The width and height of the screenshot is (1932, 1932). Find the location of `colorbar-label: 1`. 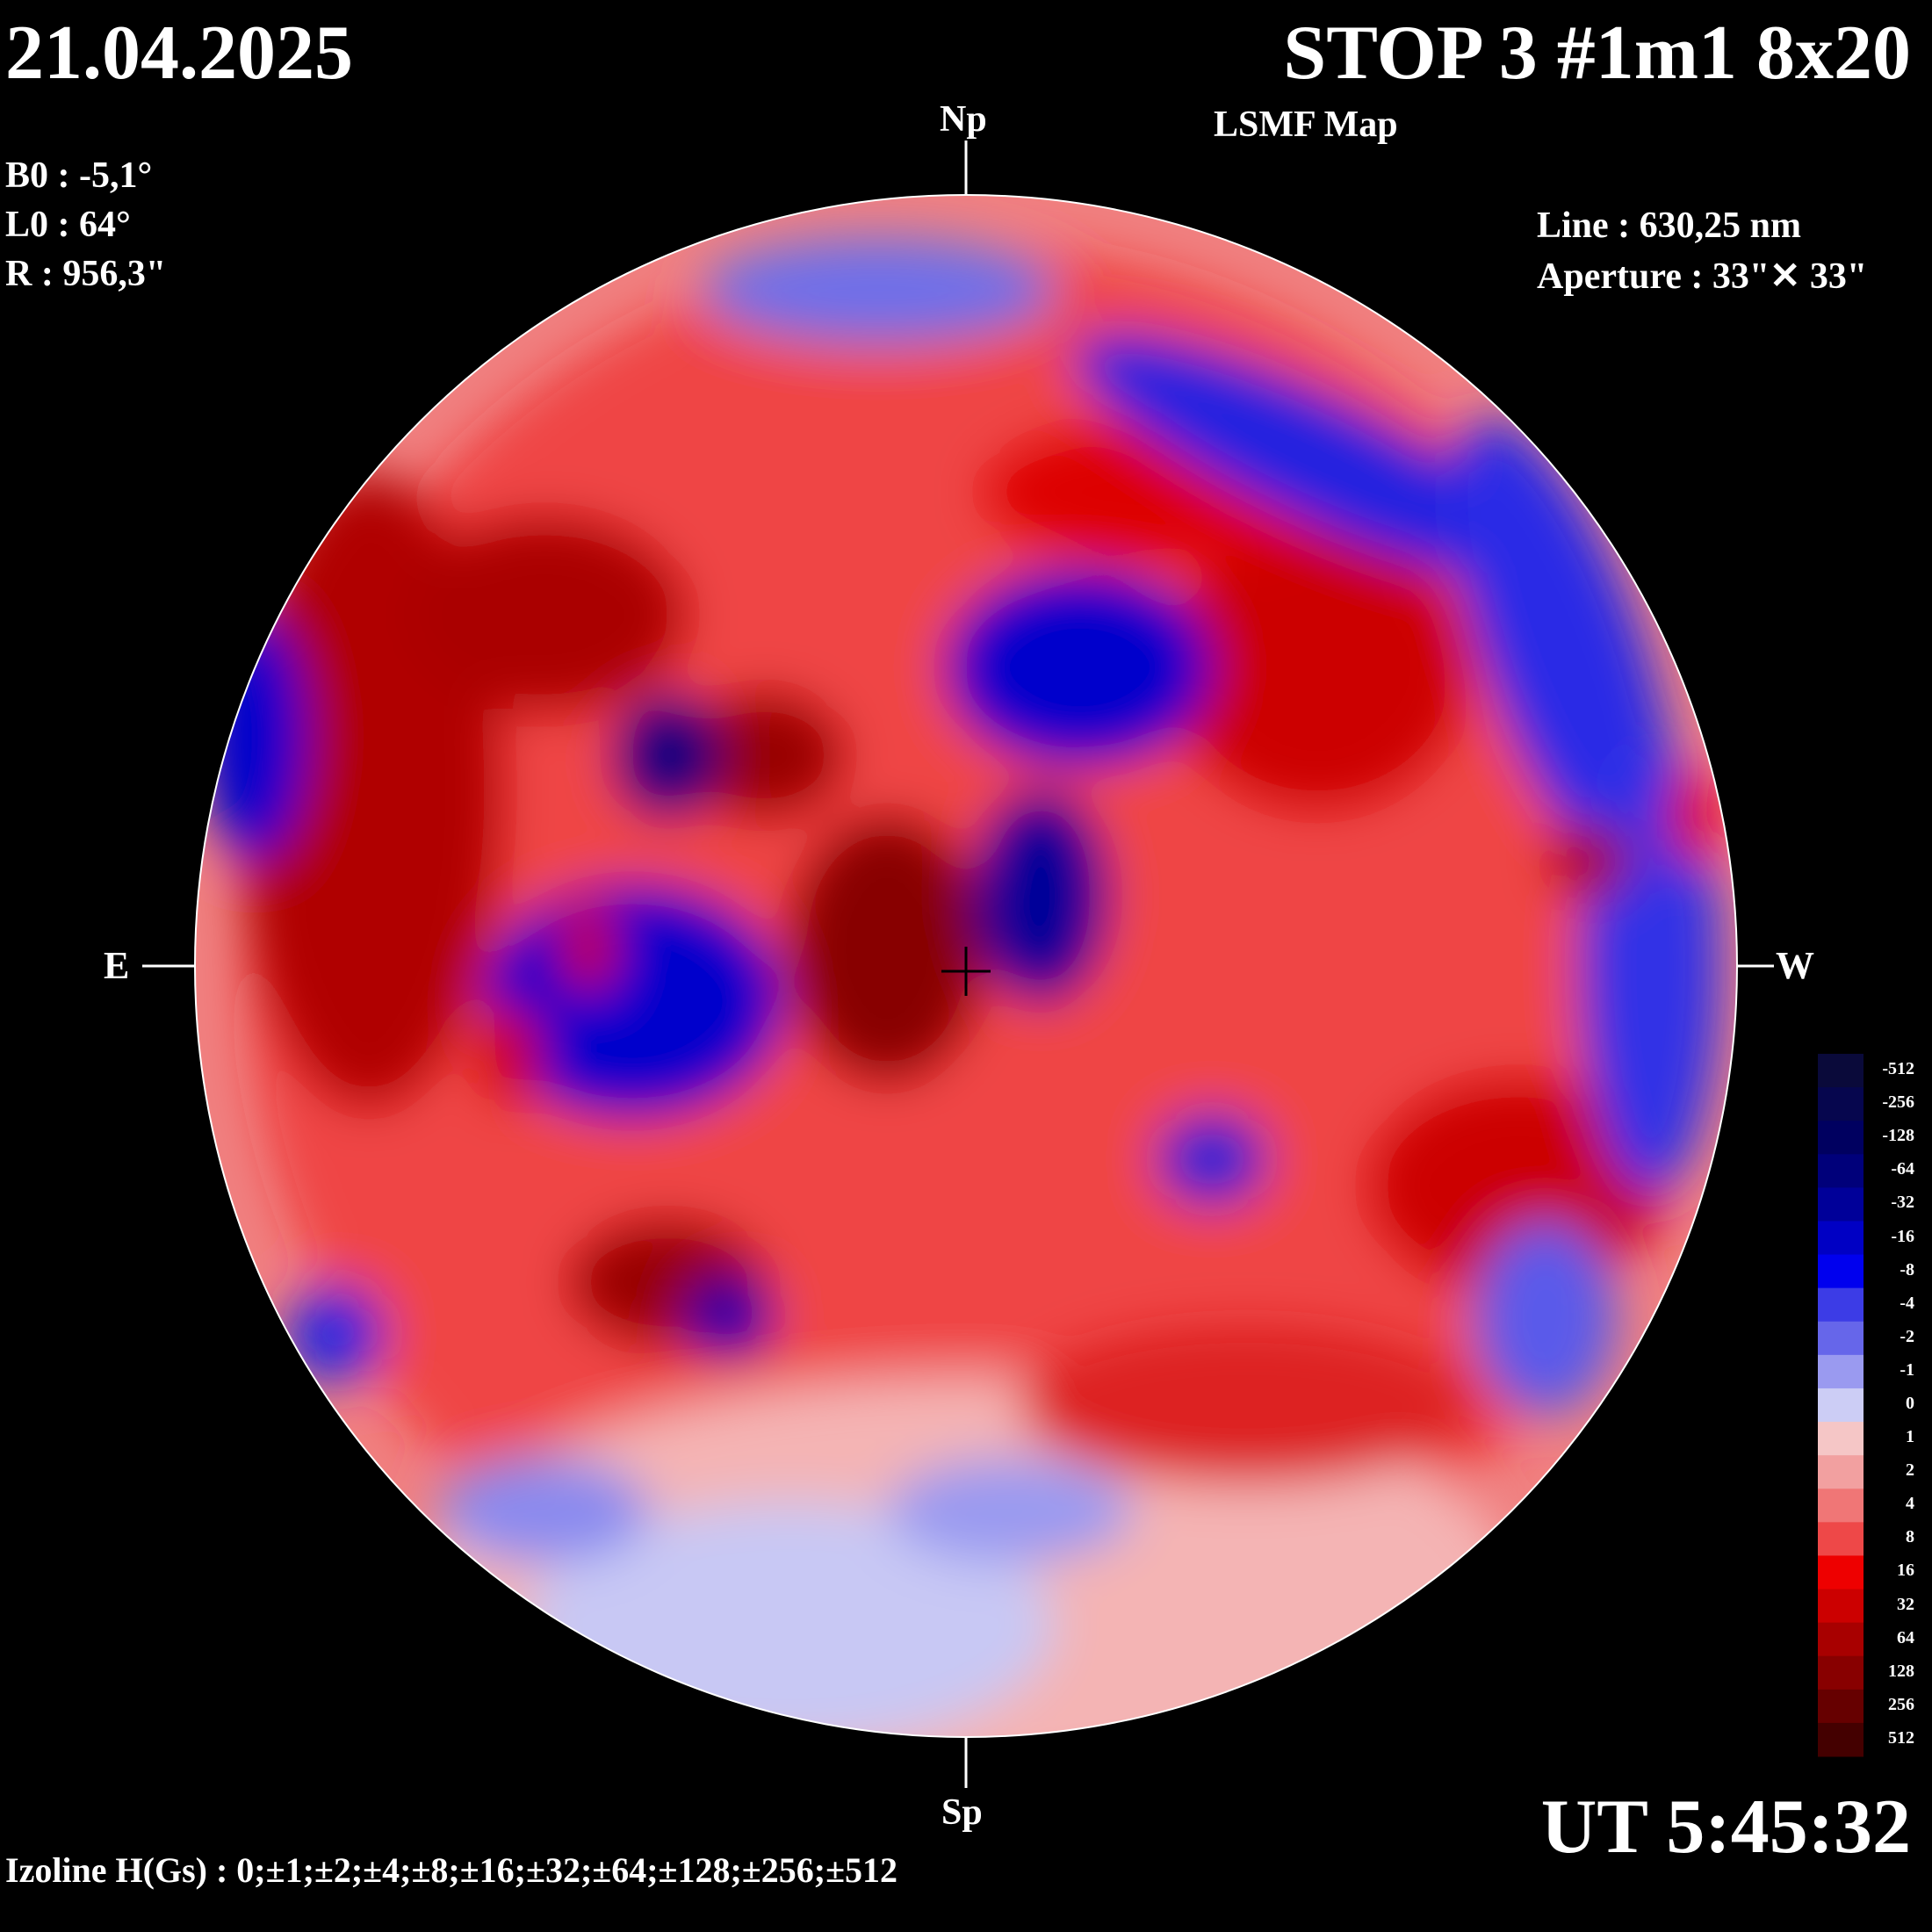

colorbar-label: 1 is located at coordinates (1910, 1437).